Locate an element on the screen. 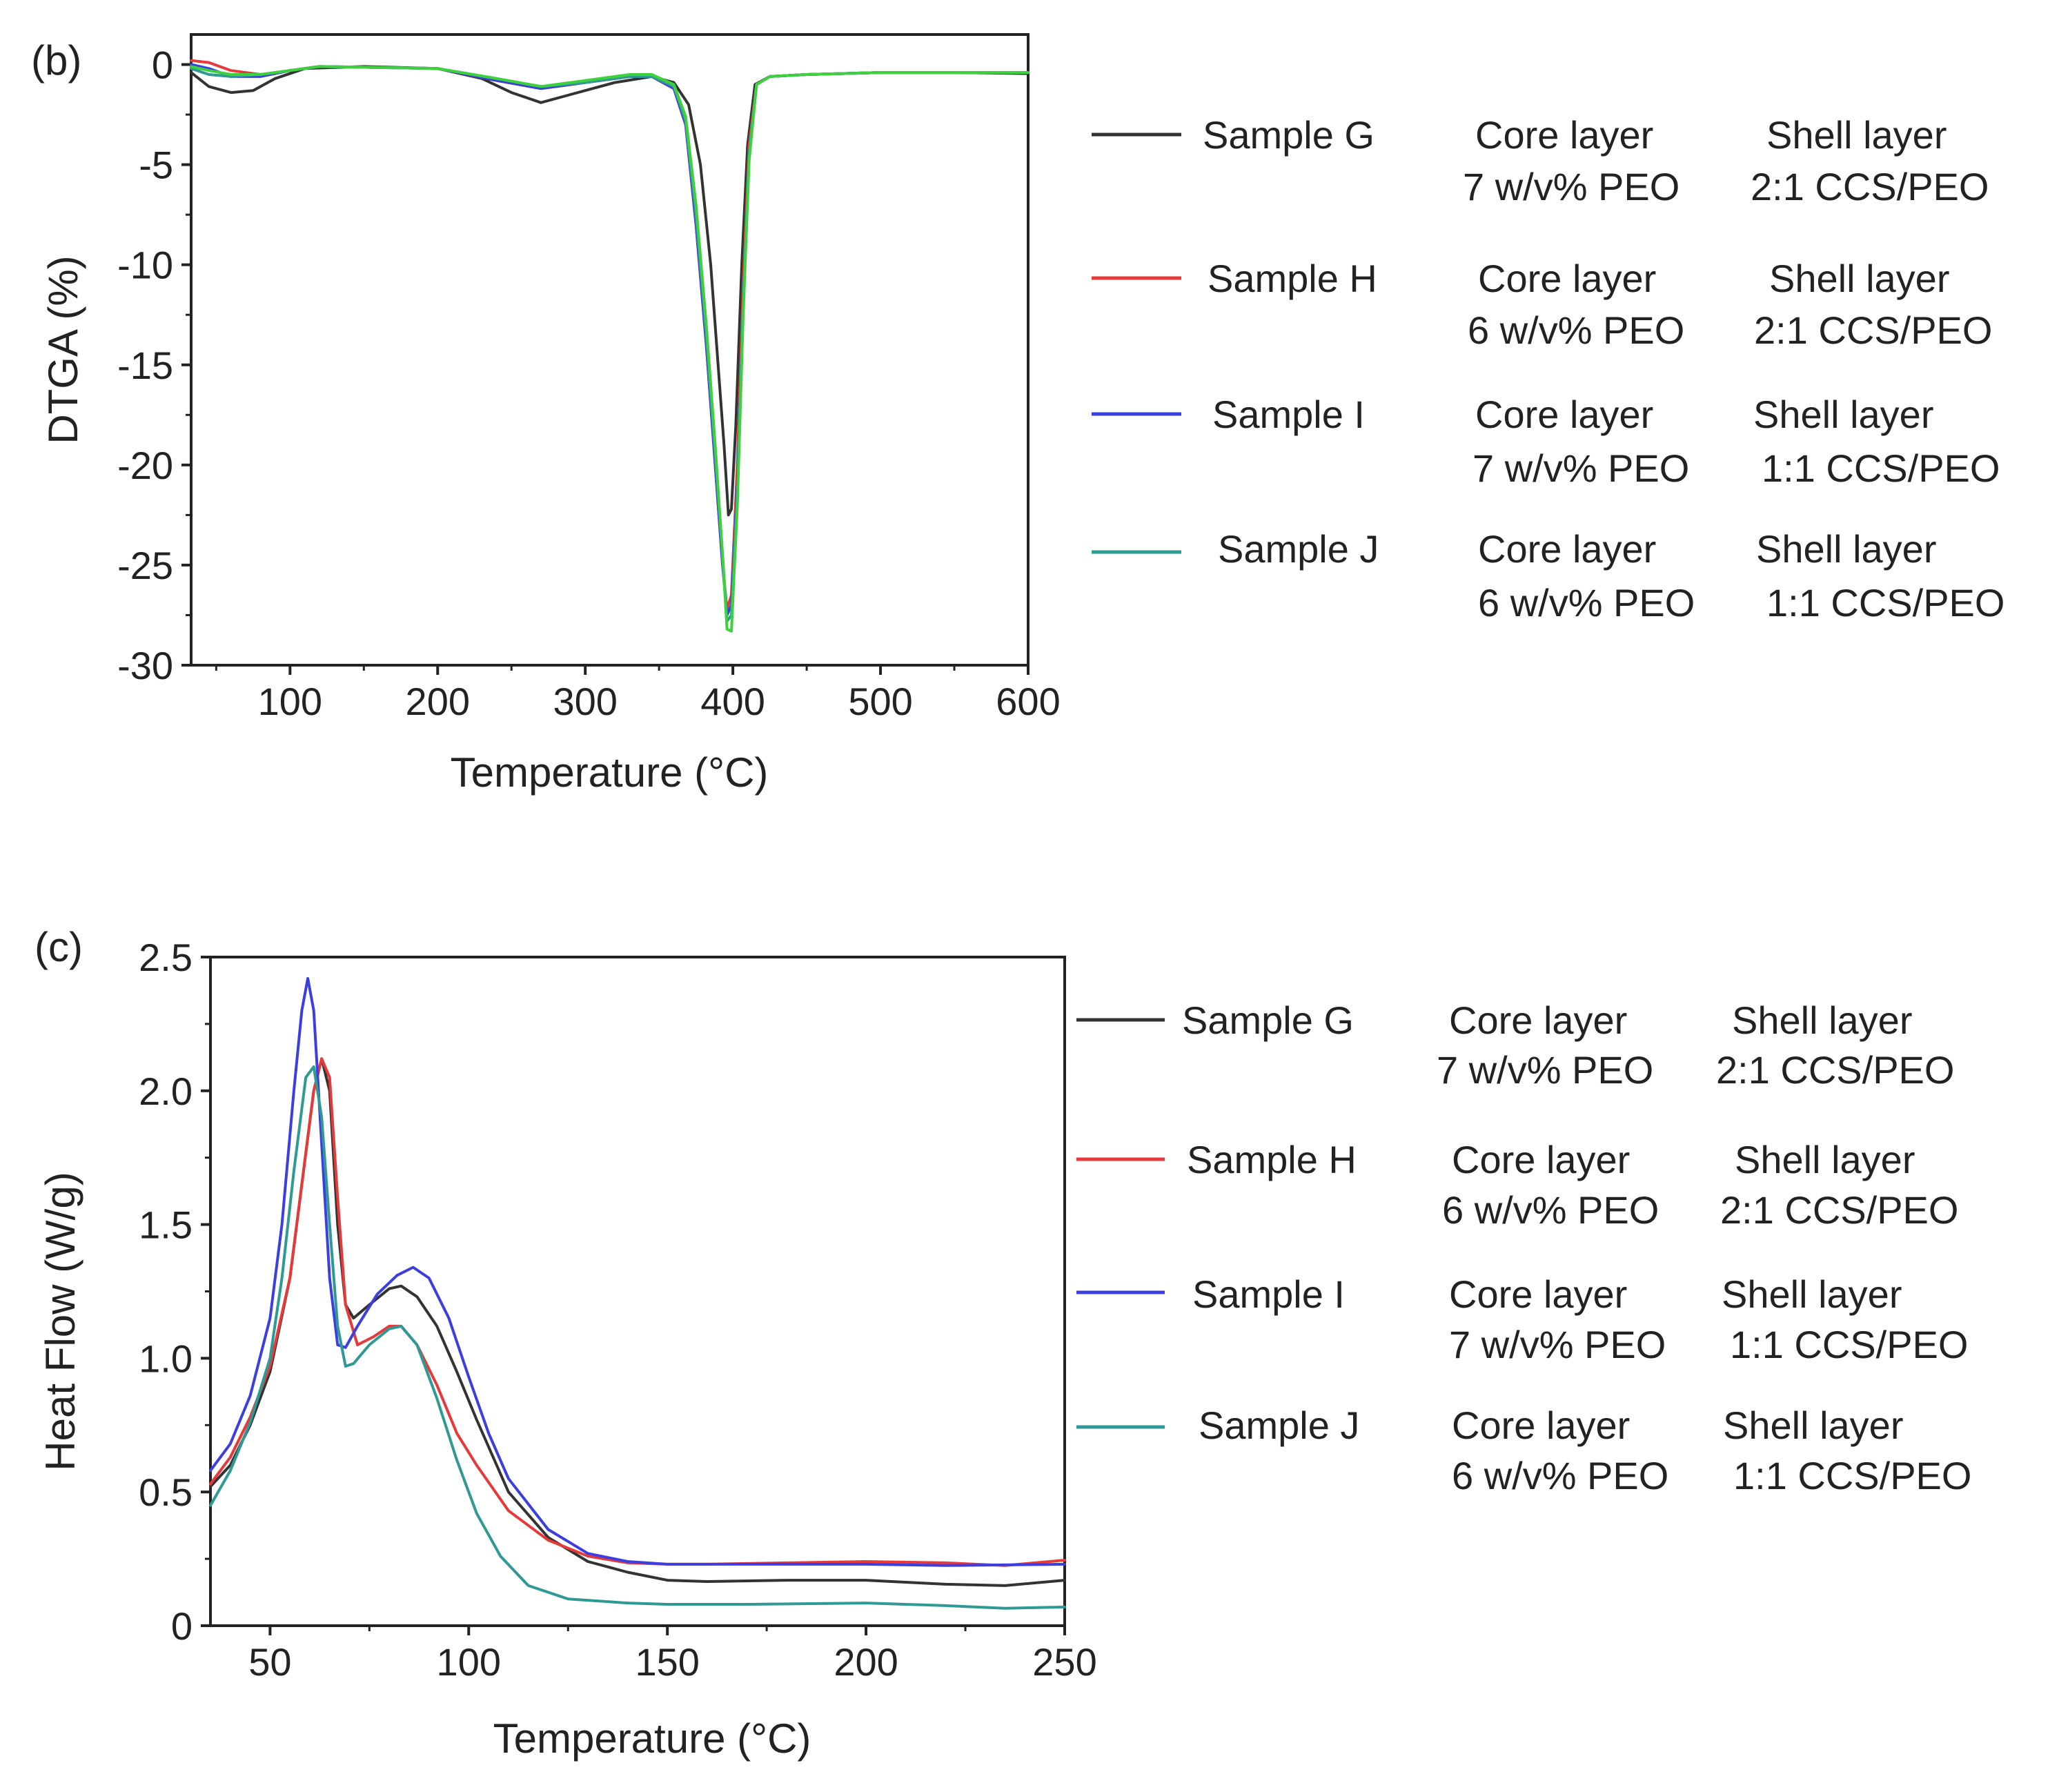  c-y-tick-label: 0 is located at coordinates (182, 1626).